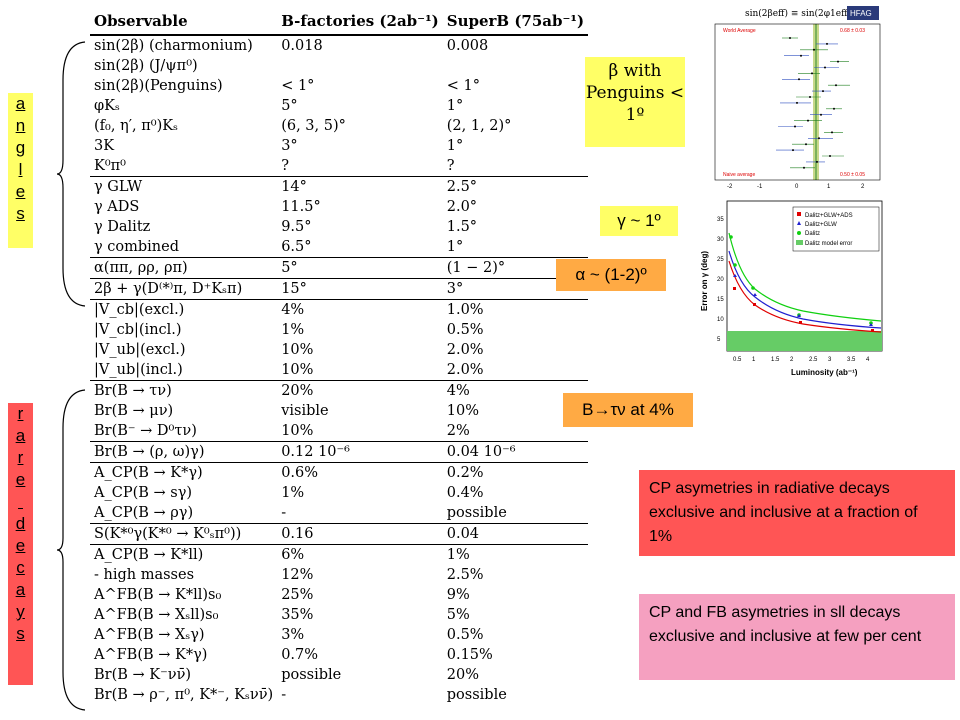  Describe the element at coordinates (760, 187) in the screenshot. I see `svg-text: -1` at that location.